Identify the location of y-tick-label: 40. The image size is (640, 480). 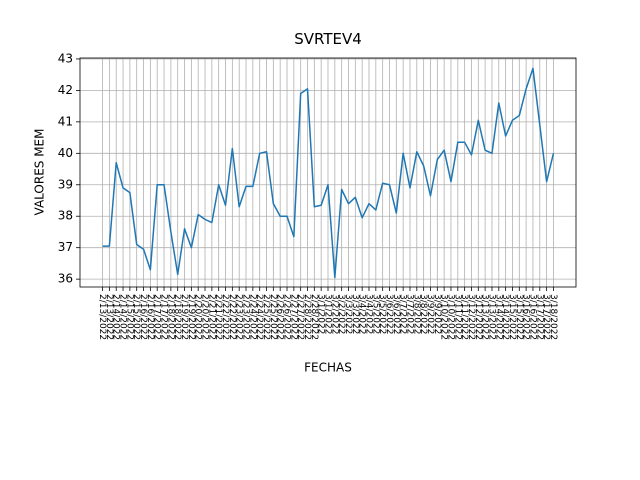
(65, 153).